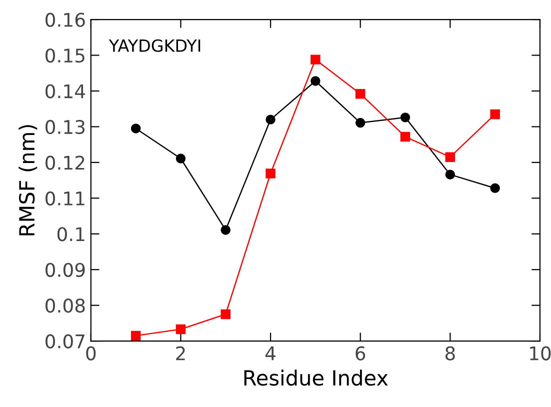 The image size is (551, 407). What do you see at coordinates (91, 353) in the screenshot?
I see `x-tick-label: 0` at bounding box center [91, 353].